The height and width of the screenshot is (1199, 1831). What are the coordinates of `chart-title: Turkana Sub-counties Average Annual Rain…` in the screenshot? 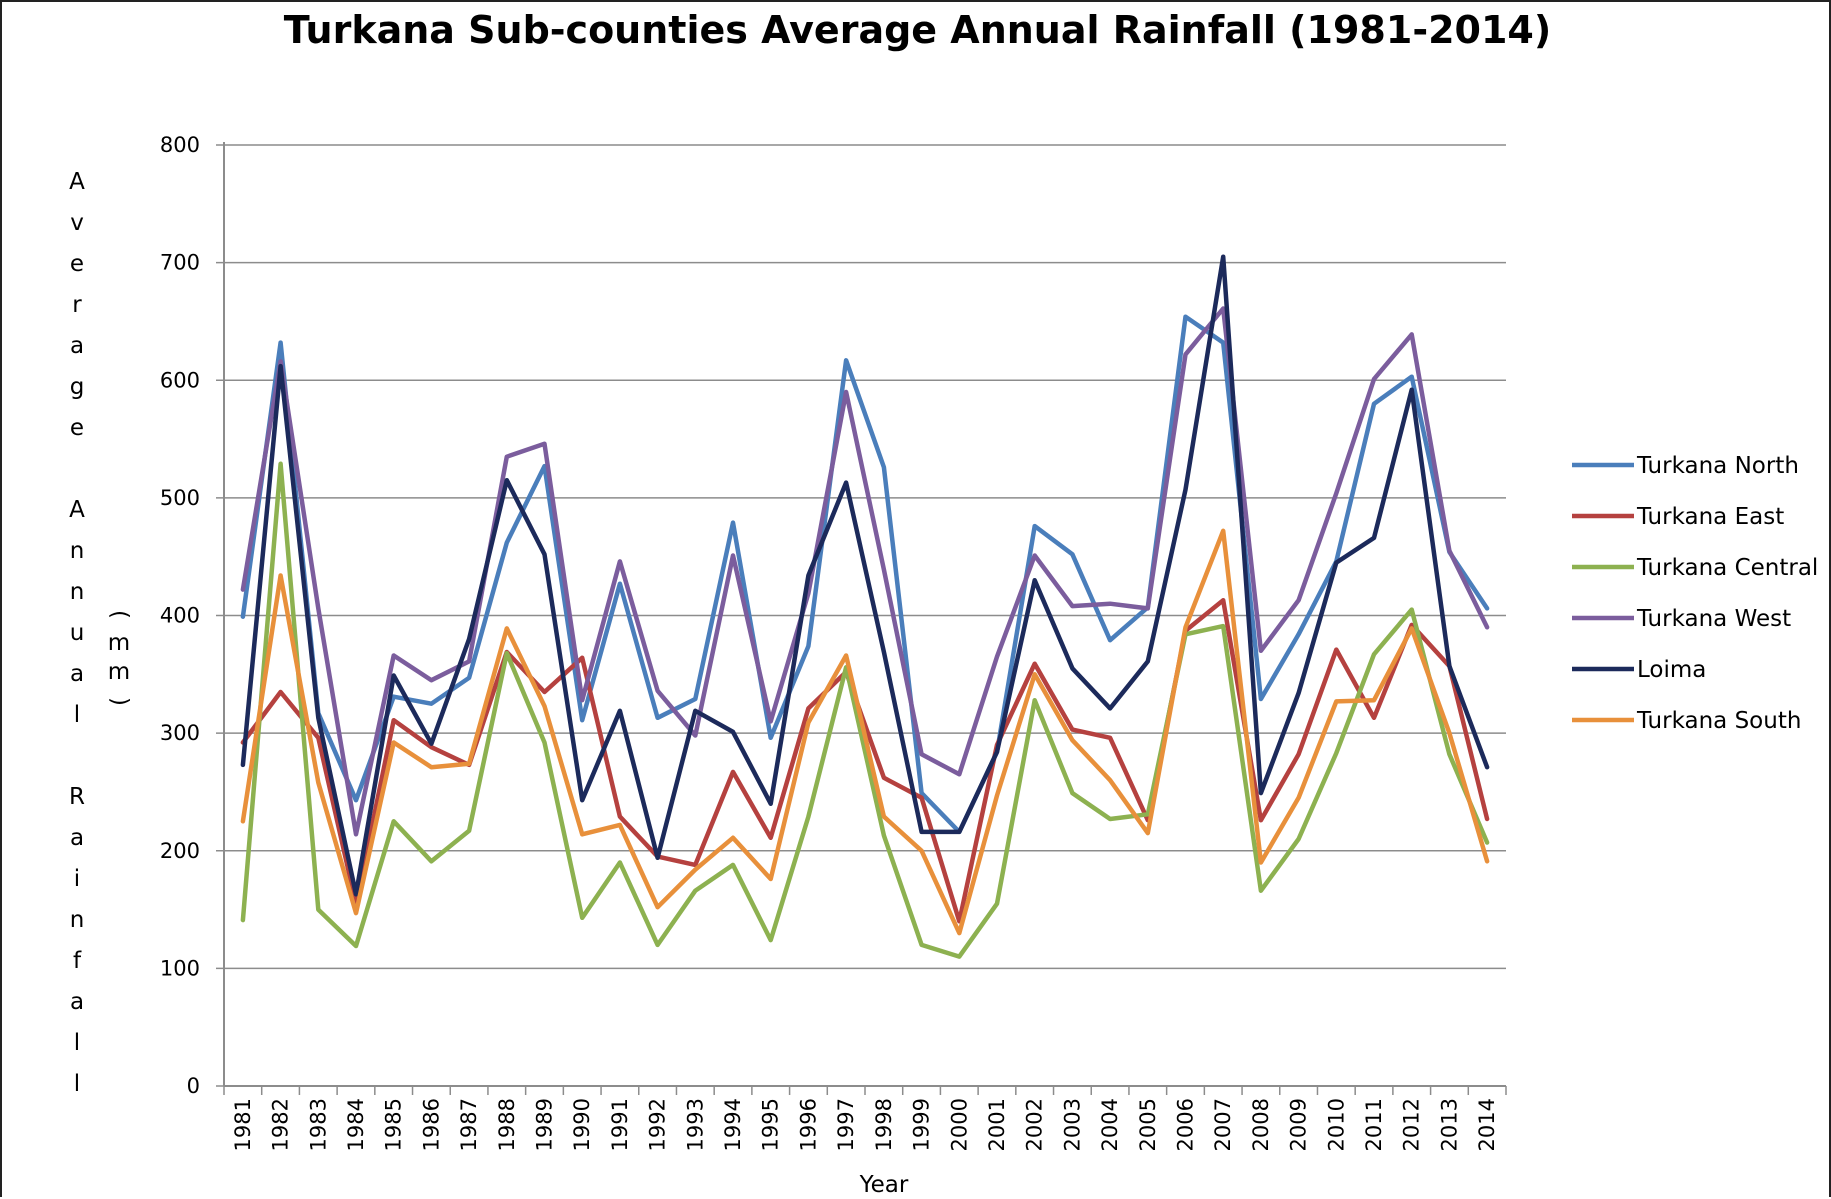 It's located at (917, 30).